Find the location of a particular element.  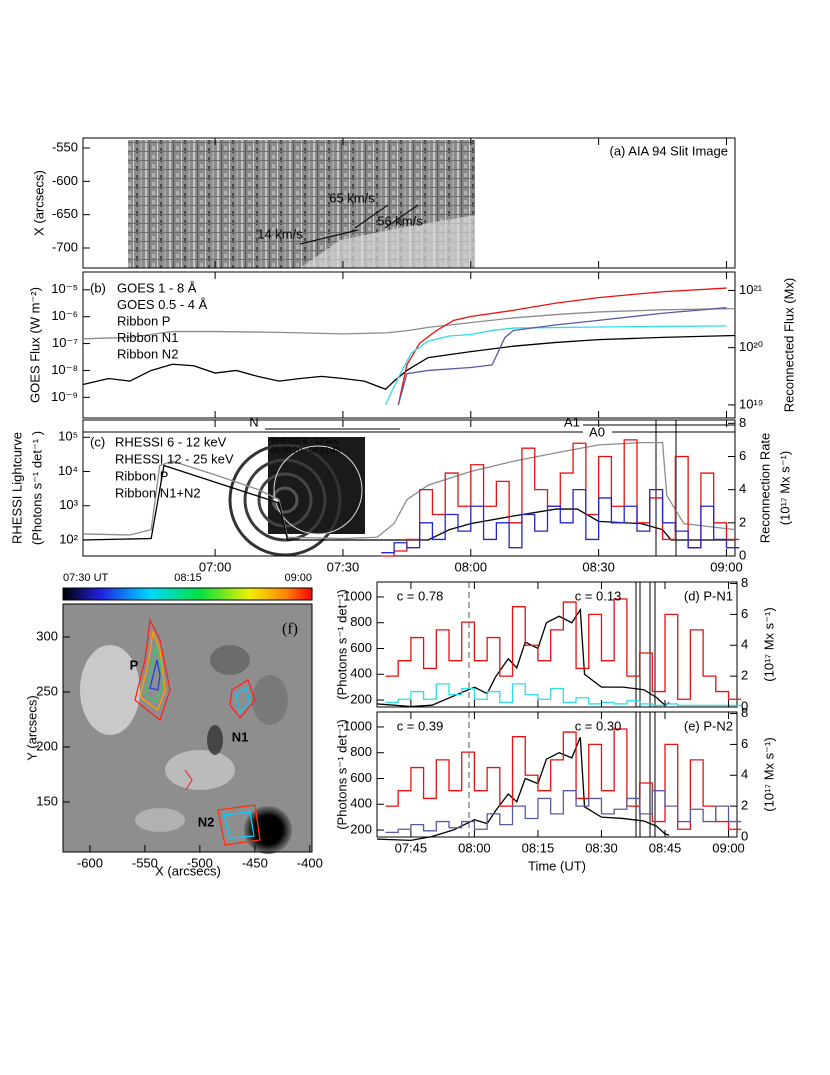

annotation: N1 is located at coordinates (240, 736).